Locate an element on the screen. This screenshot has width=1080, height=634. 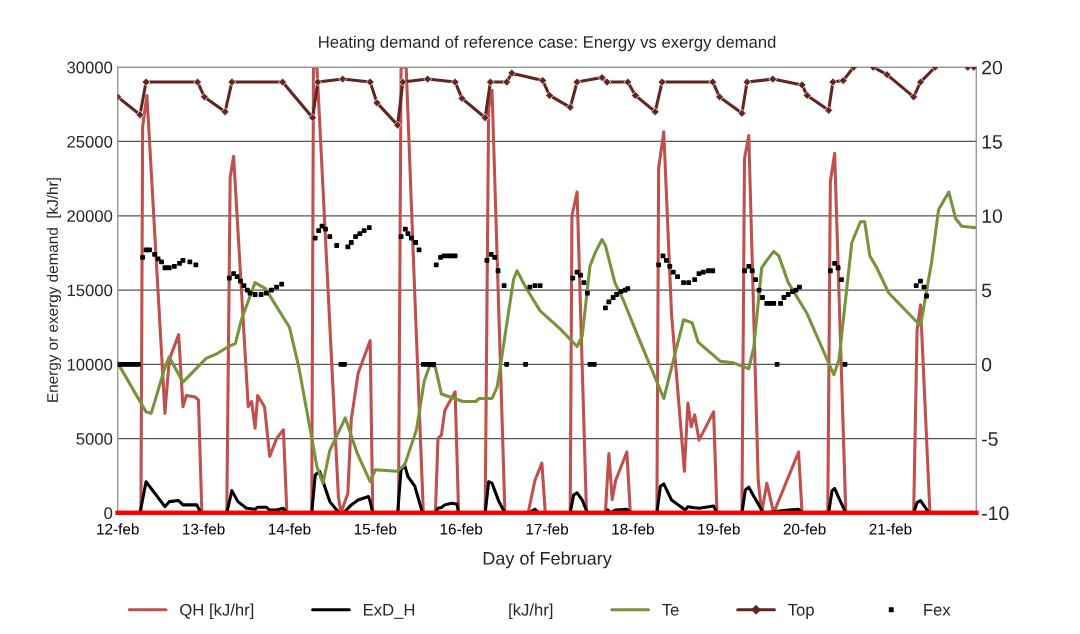
x-tick-label: 19-feb is located at coordinates (719, 529).